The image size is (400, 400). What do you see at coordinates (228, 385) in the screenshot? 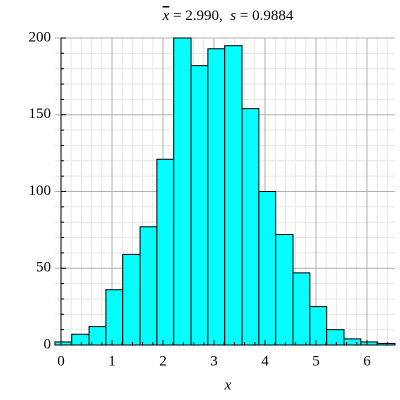
I see `x-axis-label: x` at bounding box center [228, 385].